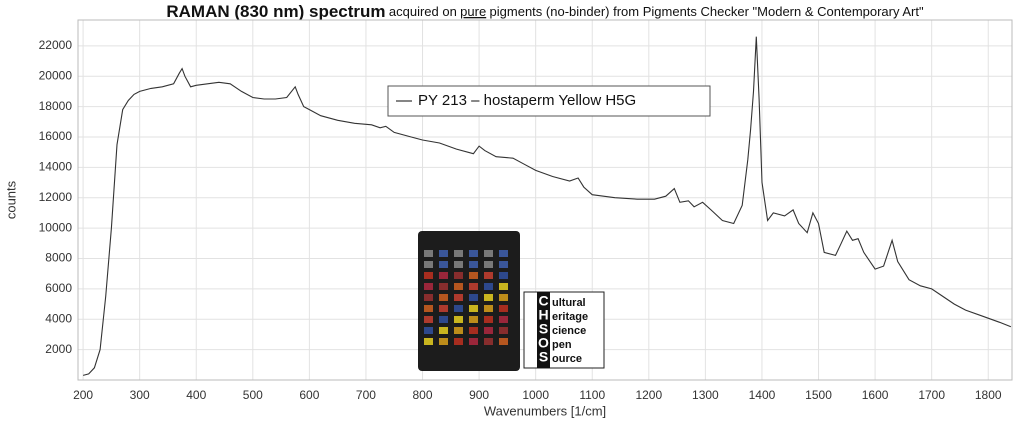 This screenshot has height=429, width=1024. What do you see at coordinates (196, 395) in the screenshot?
I see `x-tick-label: 400` at bounding box center [196, 395].